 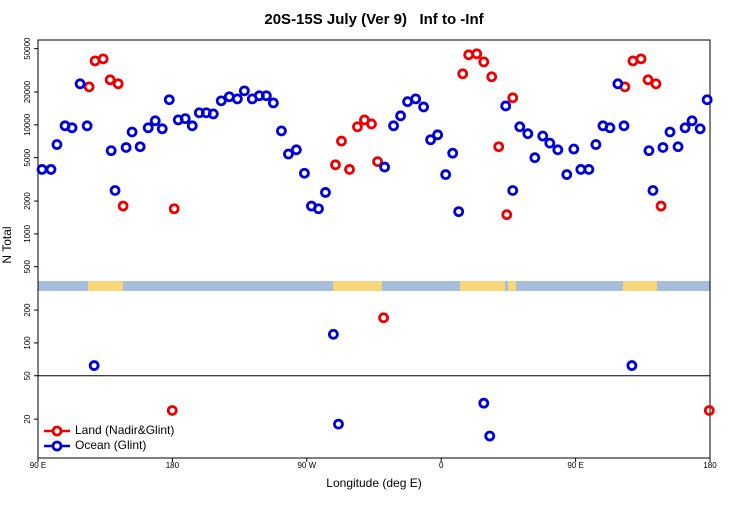 What do you see at coordinates (27, 124) in the screenshot?
I see `y-tick-label: 10000` at bounding box center [27, 124].